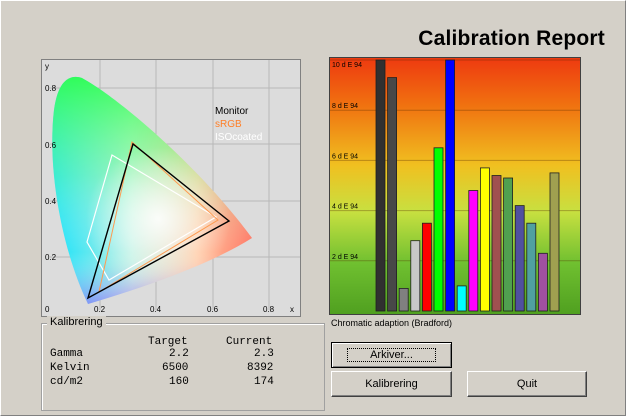 The height and width of the screenshot is (416, 626). Describe the element at coordinates (345, 207) in the screenshot. I see `y-tick-label: 4 d E 94` at that location.